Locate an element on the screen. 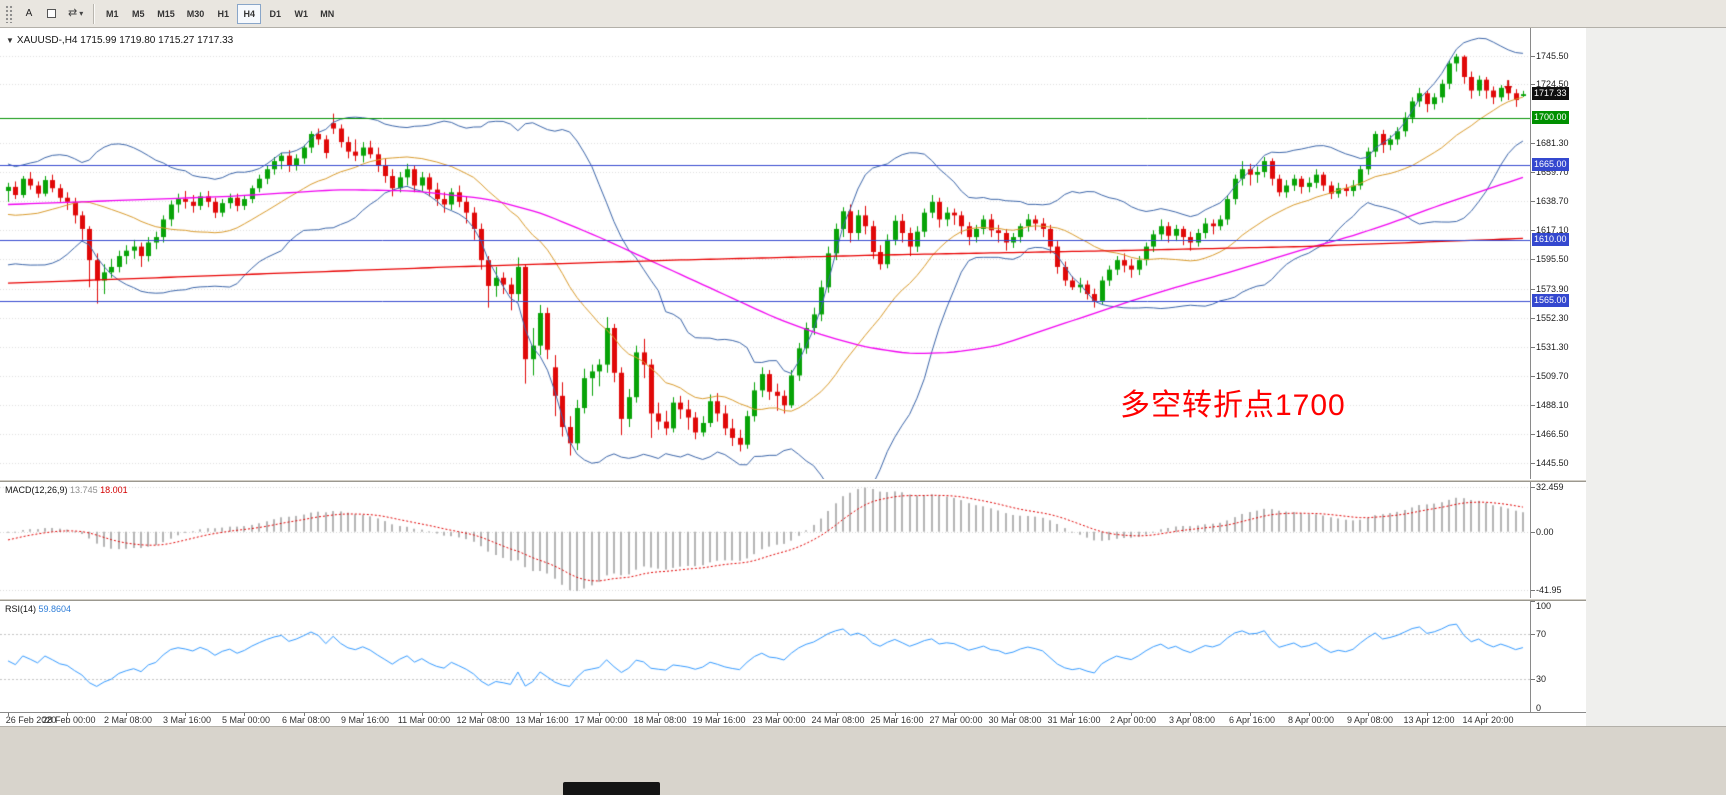  hline-price-label: 1610.00 is located at coordinates (1550, 239).